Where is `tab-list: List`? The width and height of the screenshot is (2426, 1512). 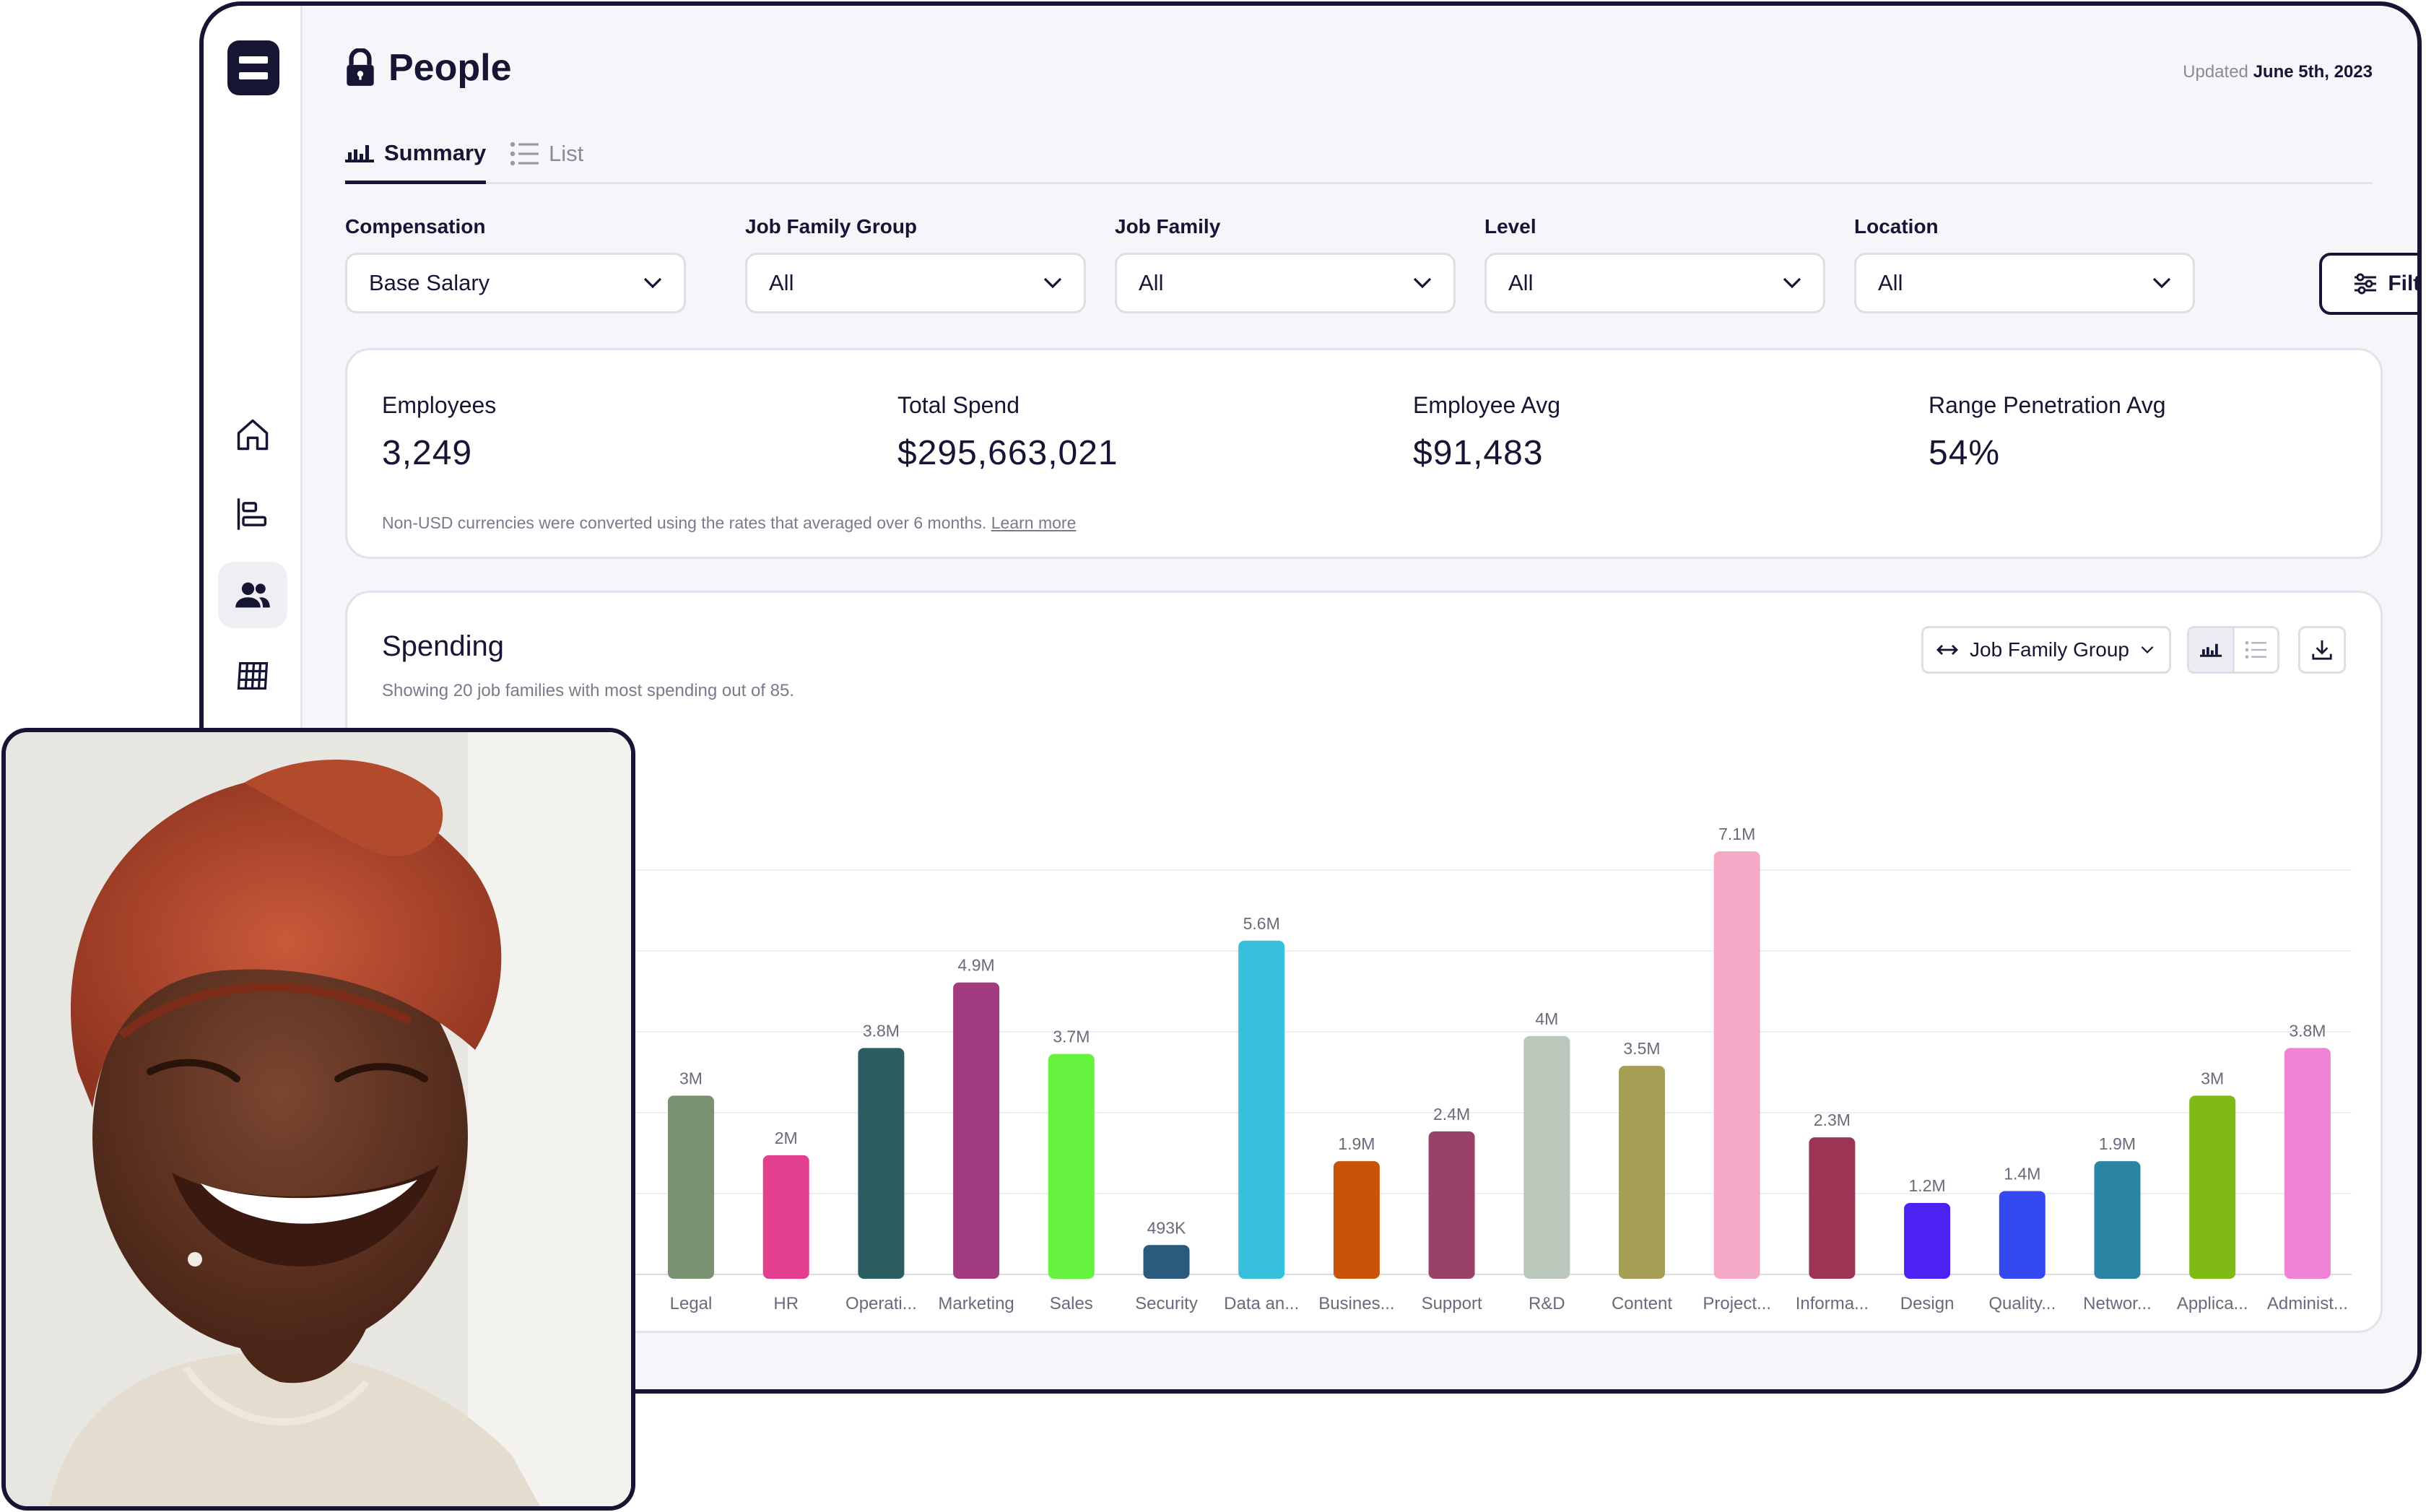
tab-list: List is located at coordinates (546, 154).